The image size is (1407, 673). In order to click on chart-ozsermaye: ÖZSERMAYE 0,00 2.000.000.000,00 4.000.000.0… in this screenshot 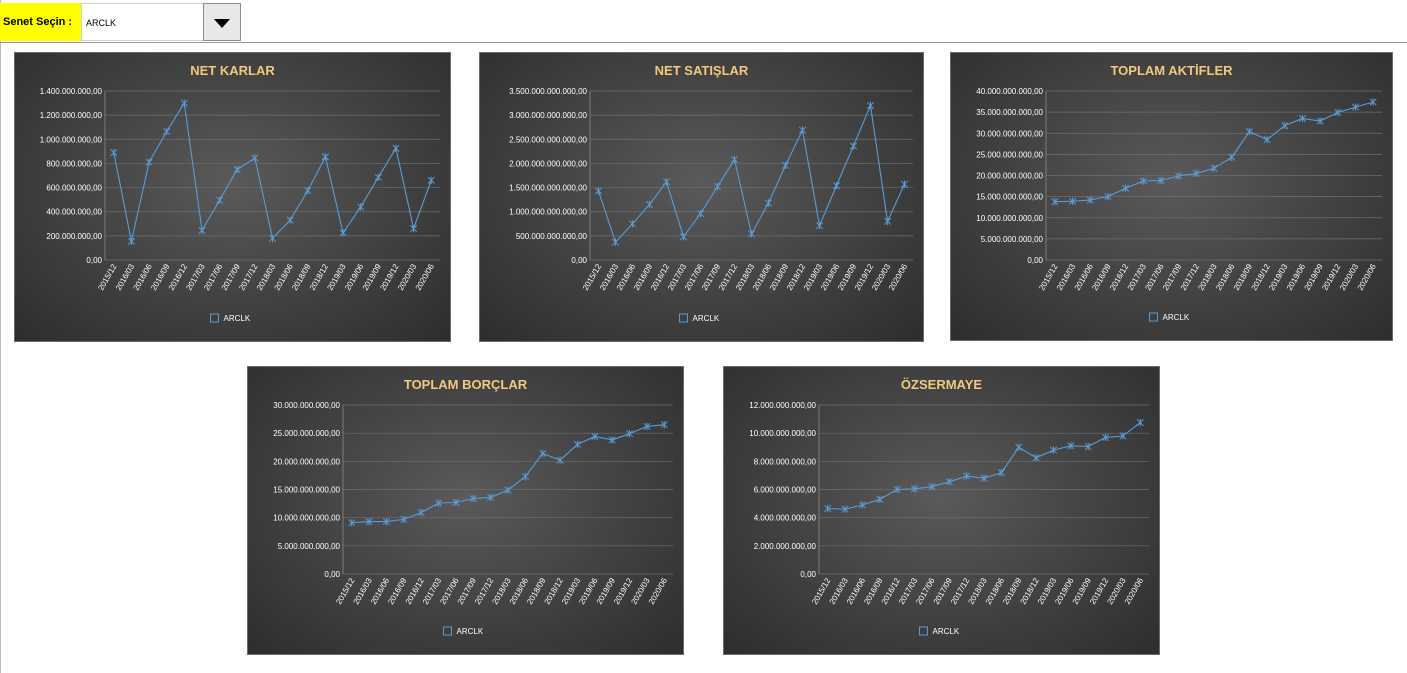, I will do `click(941, 510)`.